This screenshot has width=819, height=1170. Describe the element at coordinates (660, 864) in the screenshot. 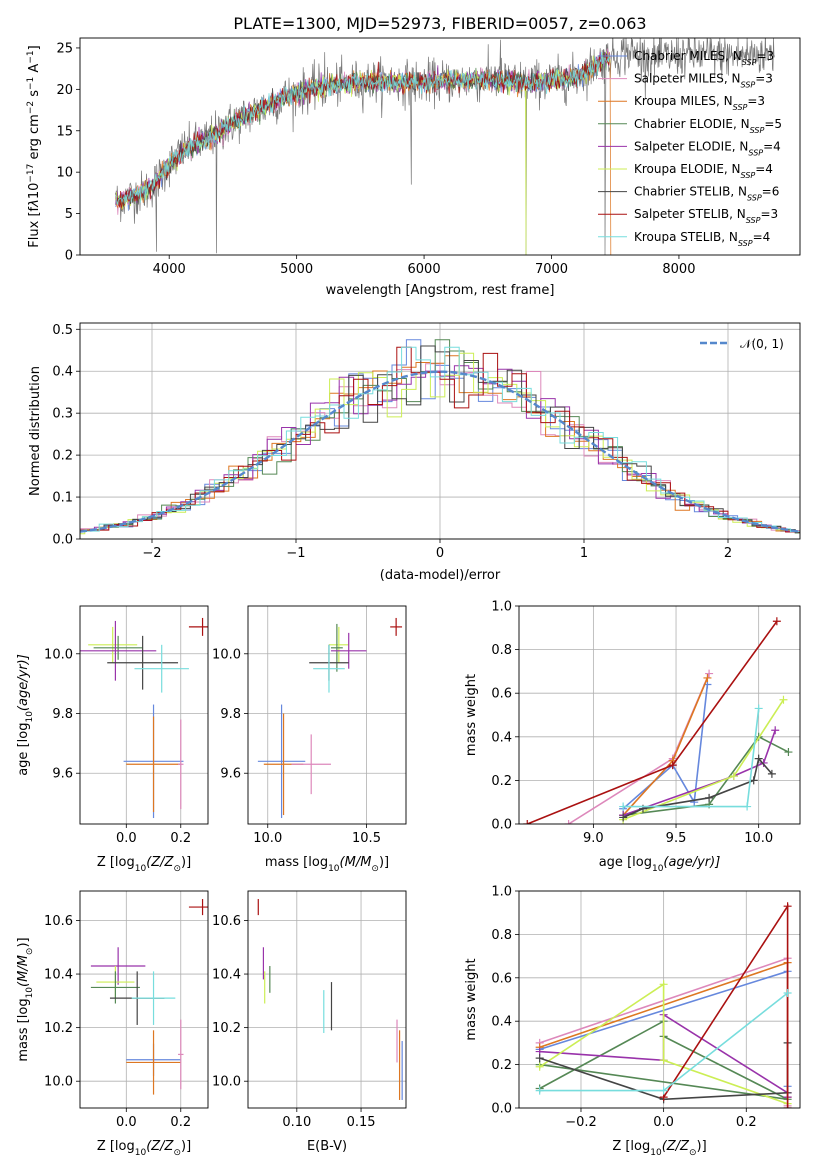

I see `x-axis-label: age [log10(age/yr)]` at that location.